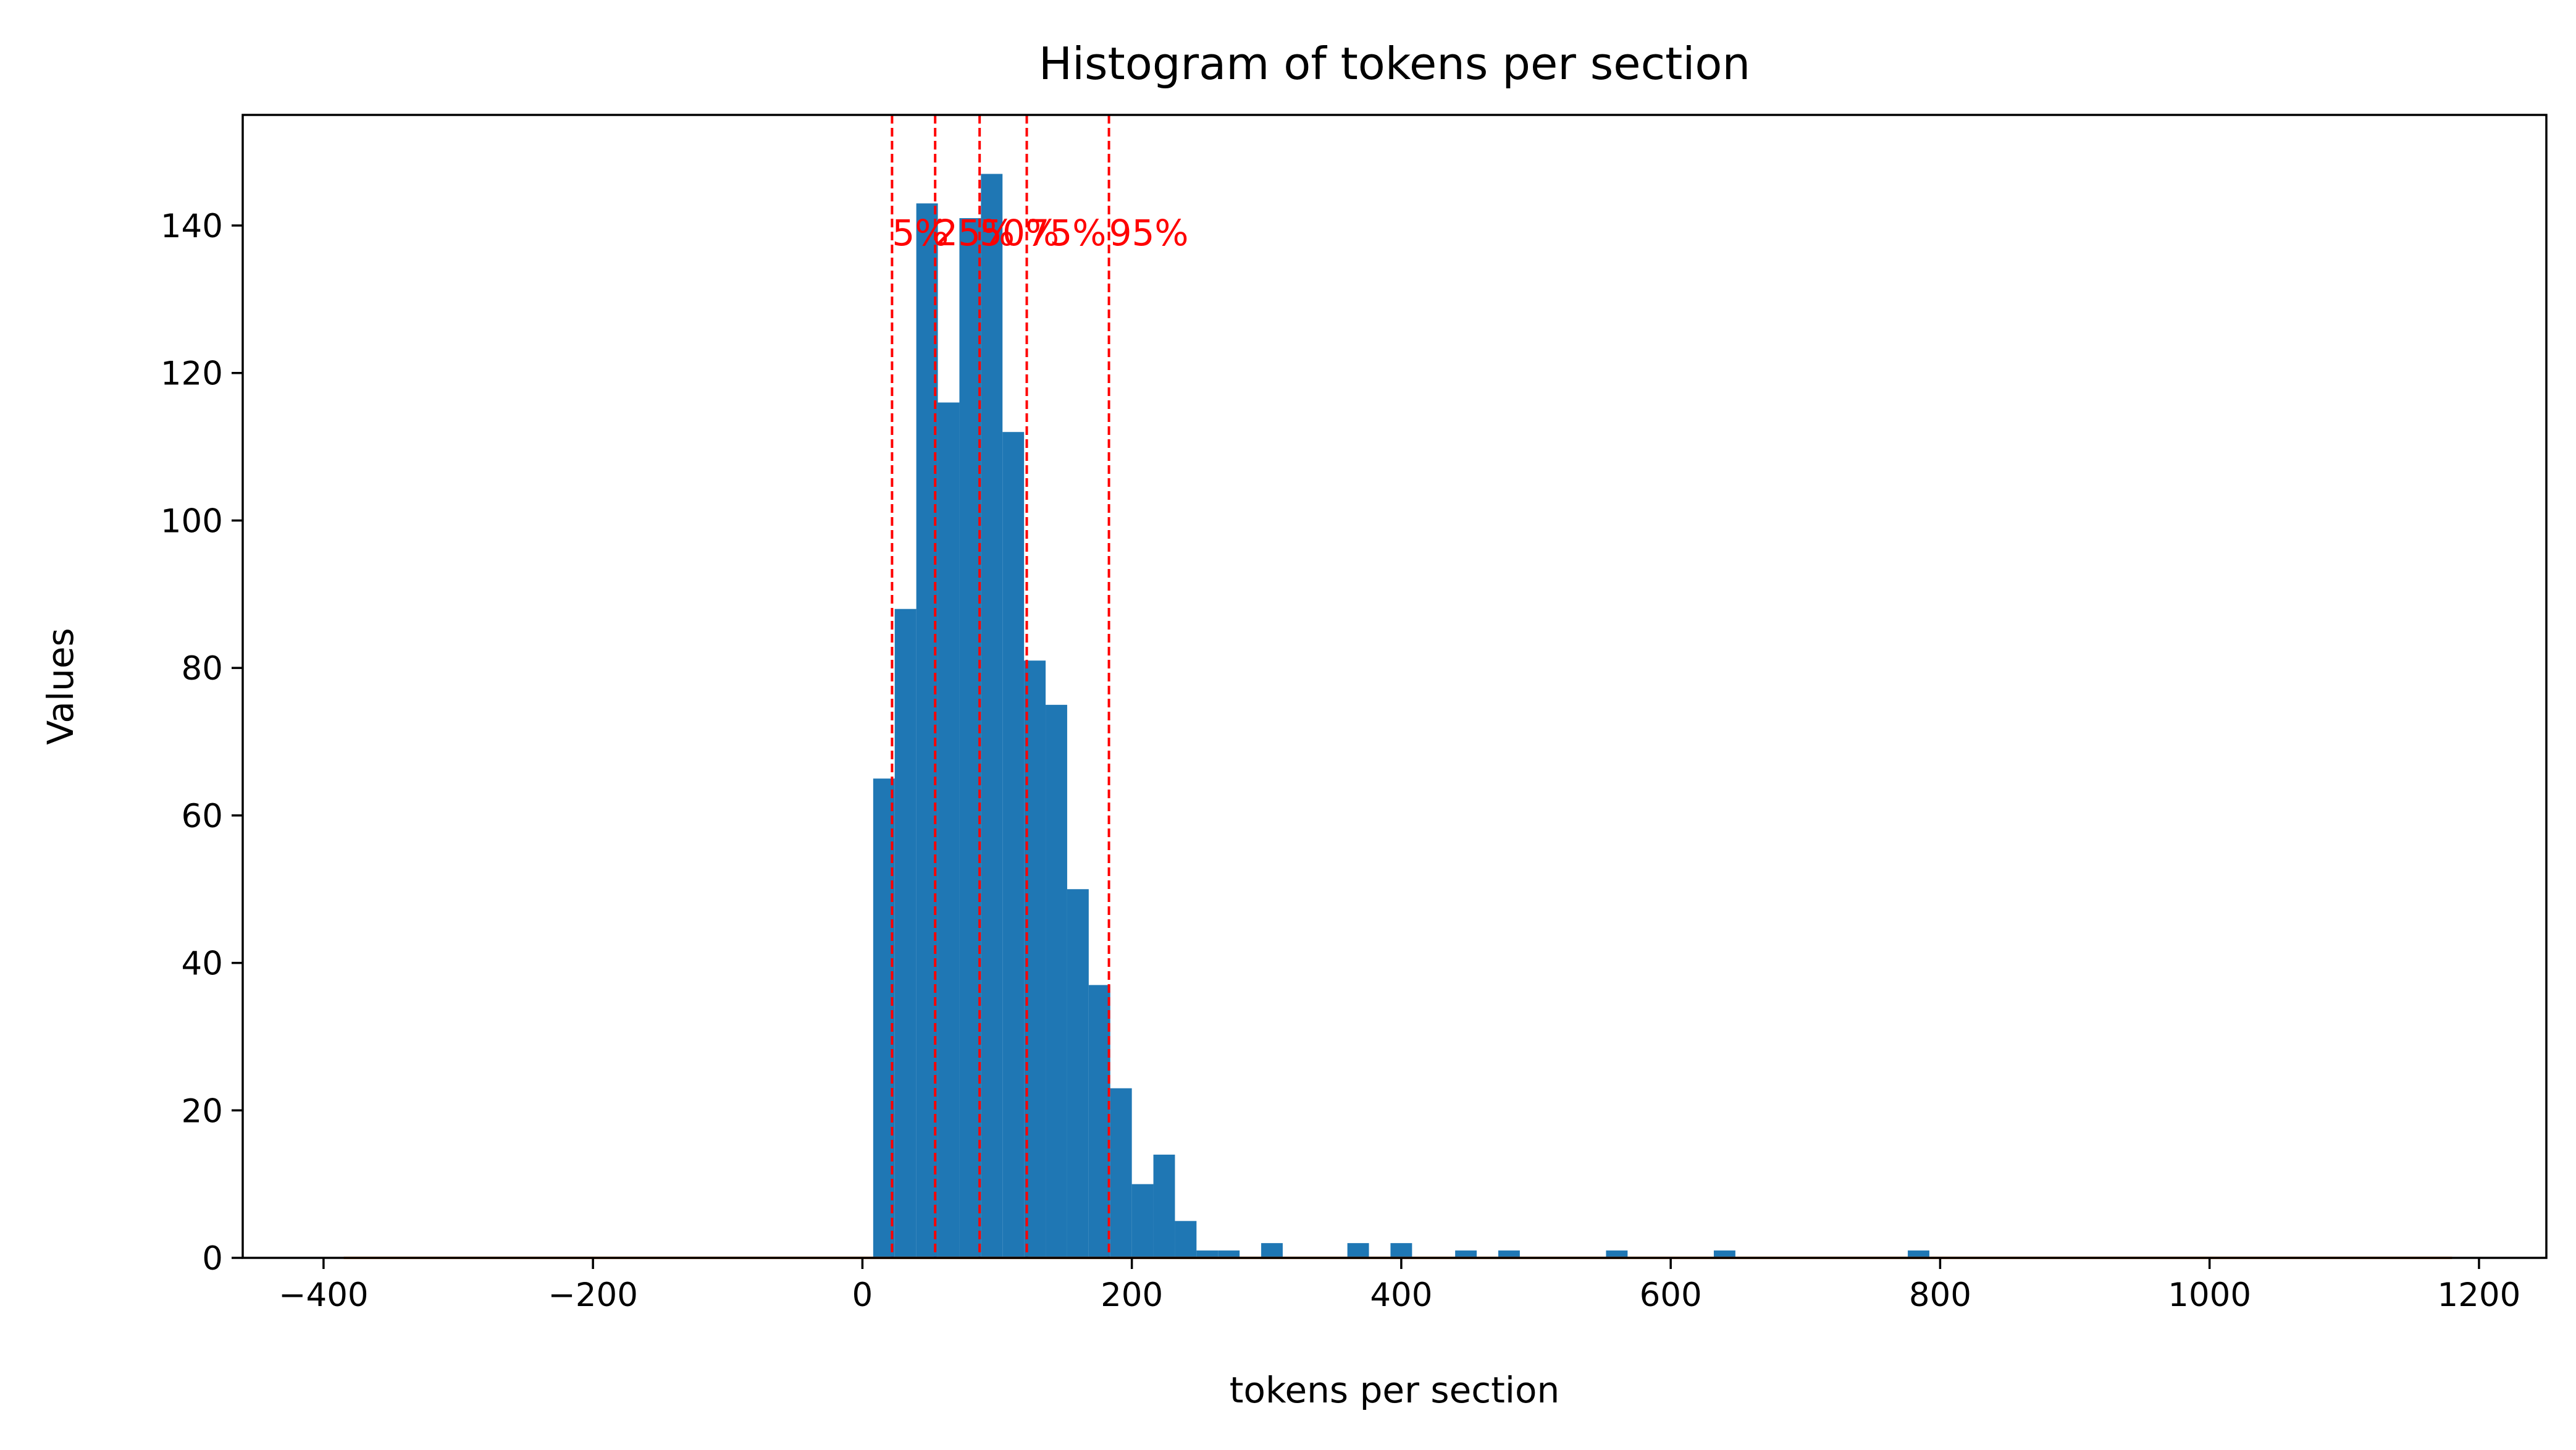  Describe the element at coordinates (202, 1111) in the screenshot. I see `y-tick-label: 20` at that location.